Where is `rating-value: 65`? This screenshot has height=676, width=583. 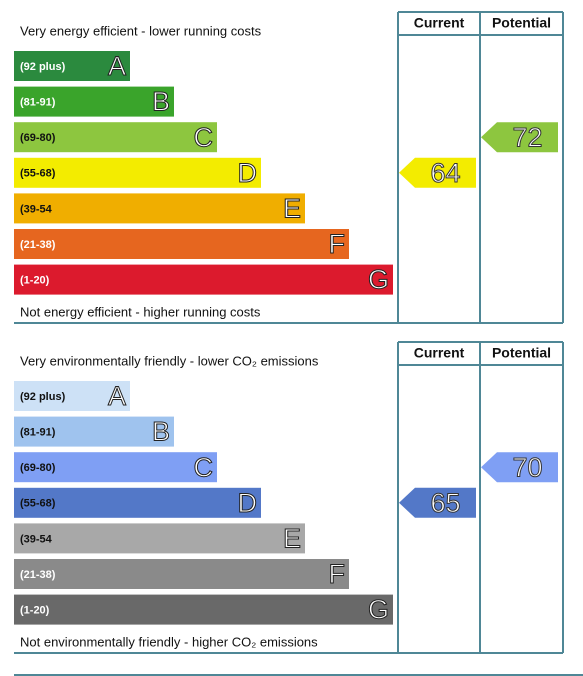
rating-value: 65 is located at coordinates (445, 503).